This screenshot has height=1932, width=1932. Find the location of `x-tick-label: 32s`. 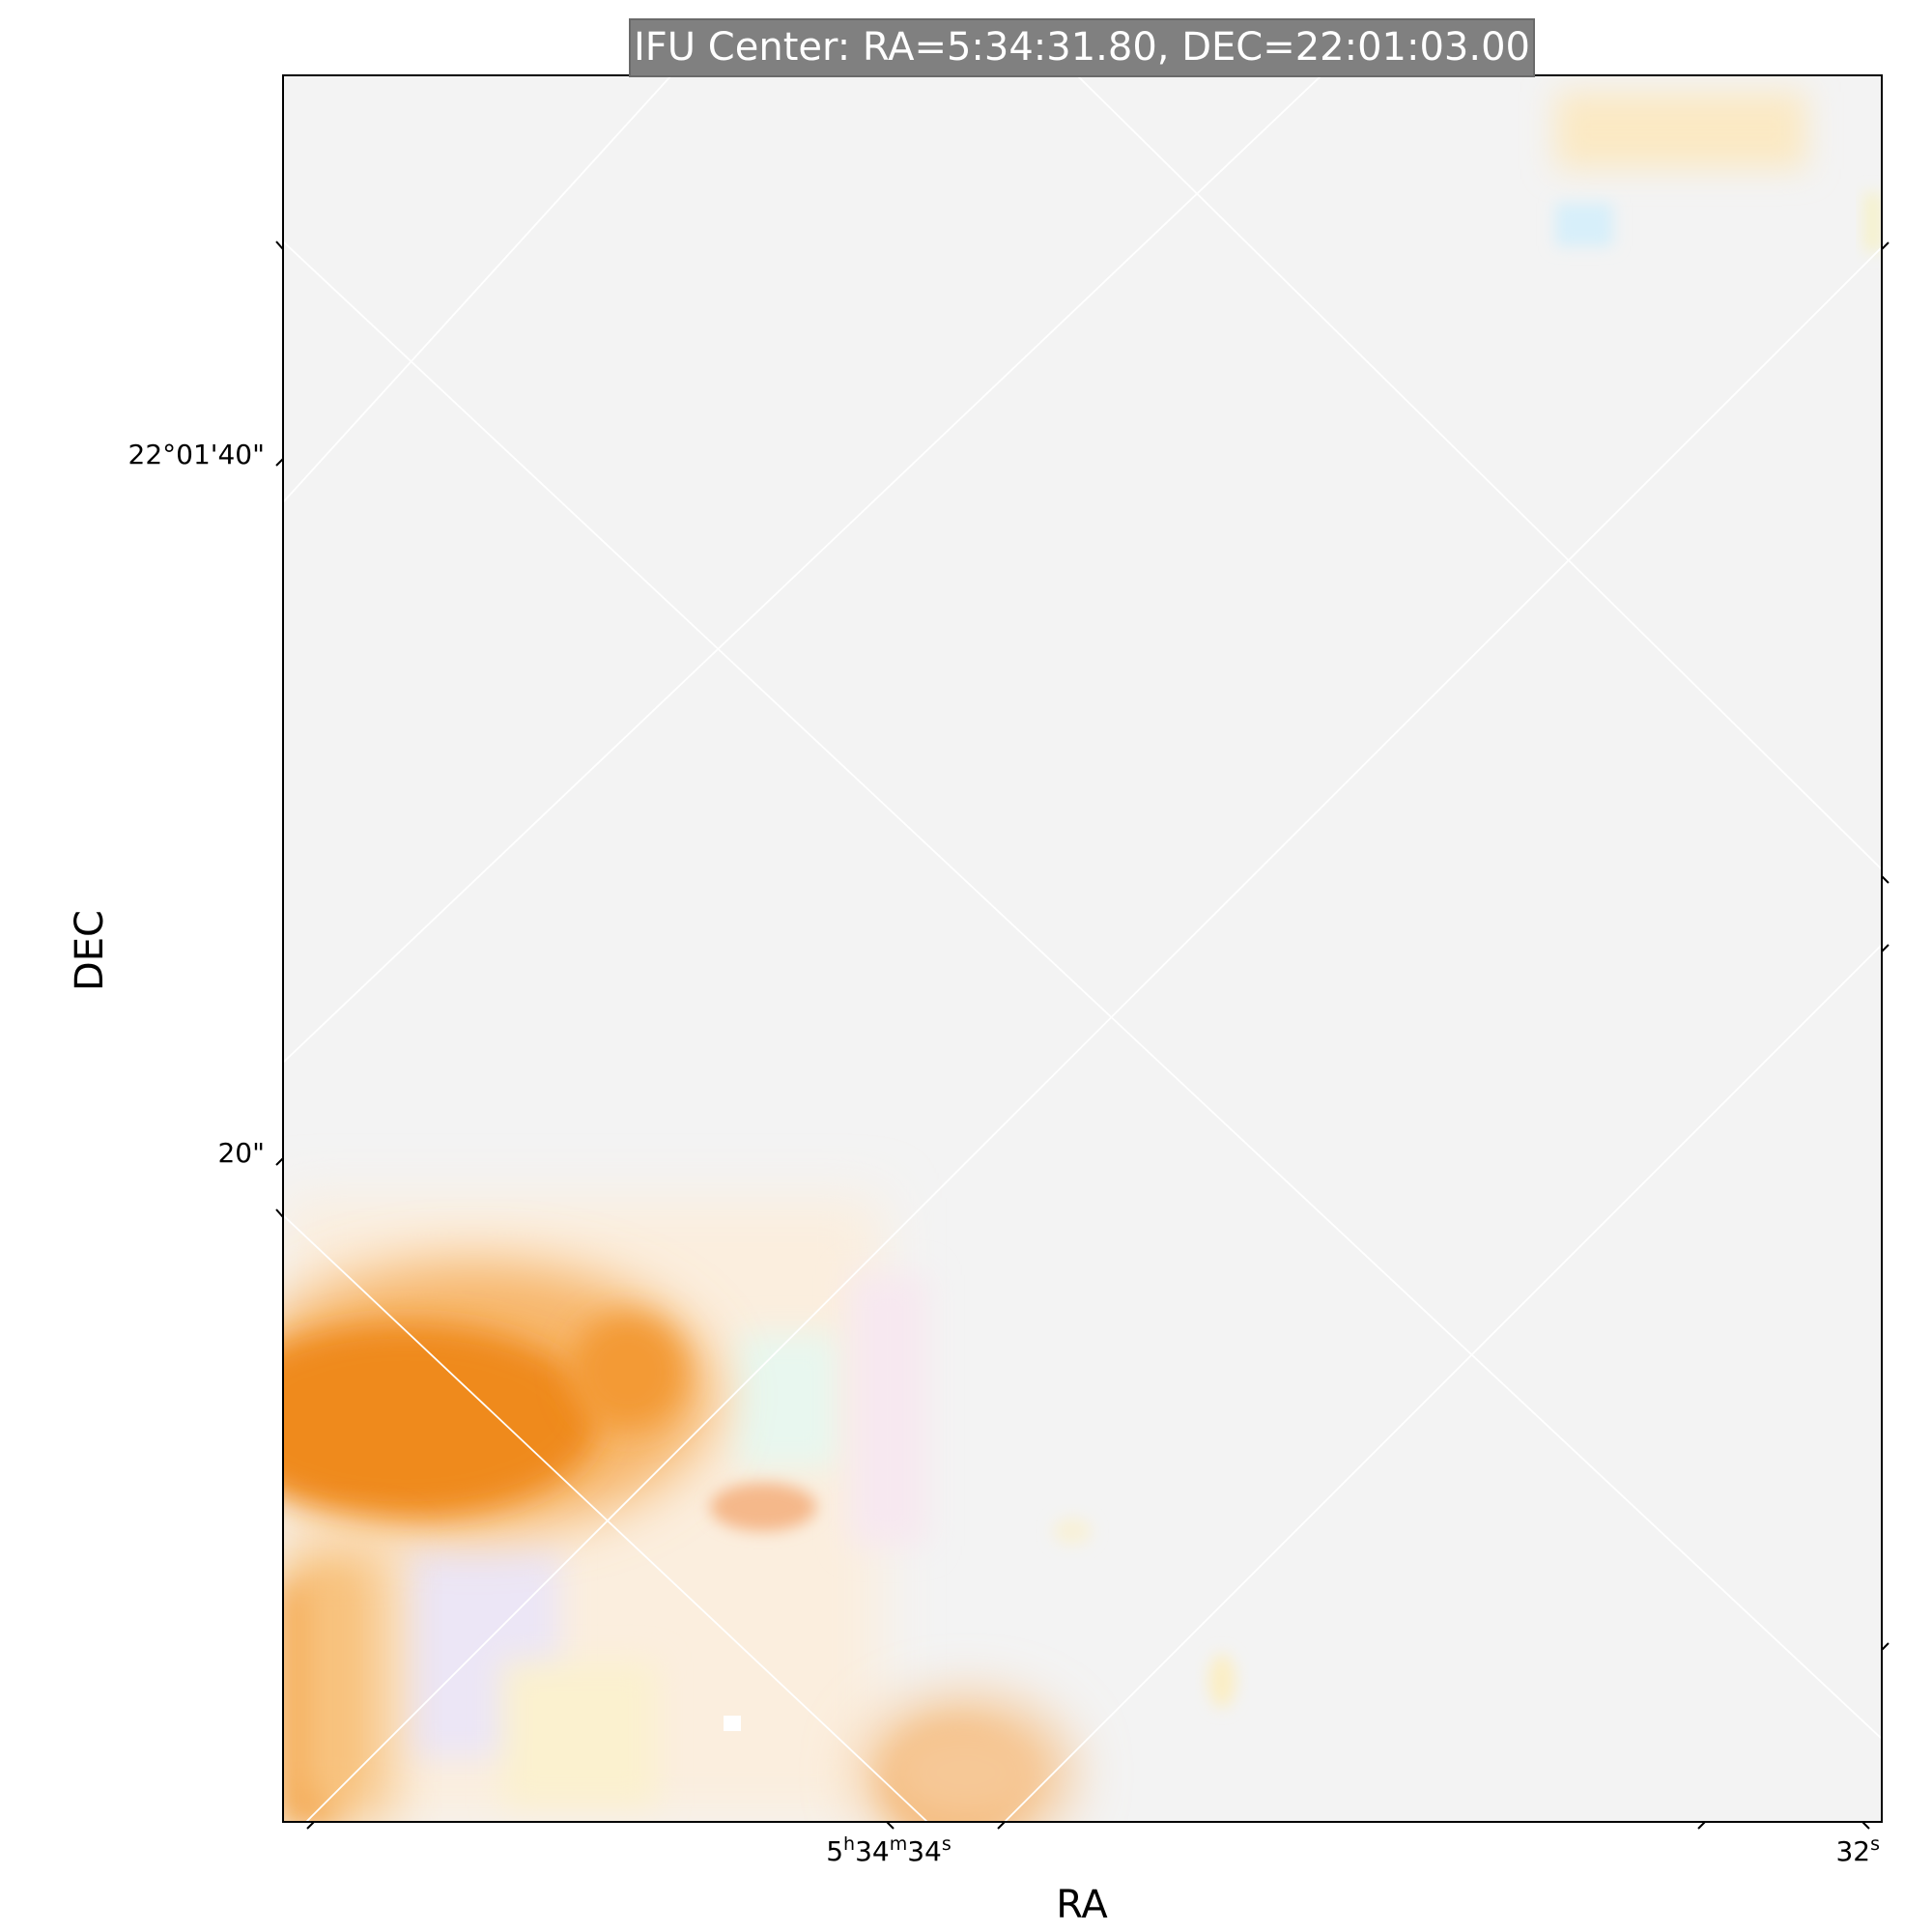

x-tick-label: 32s is located at coordinates (1857, 1850).